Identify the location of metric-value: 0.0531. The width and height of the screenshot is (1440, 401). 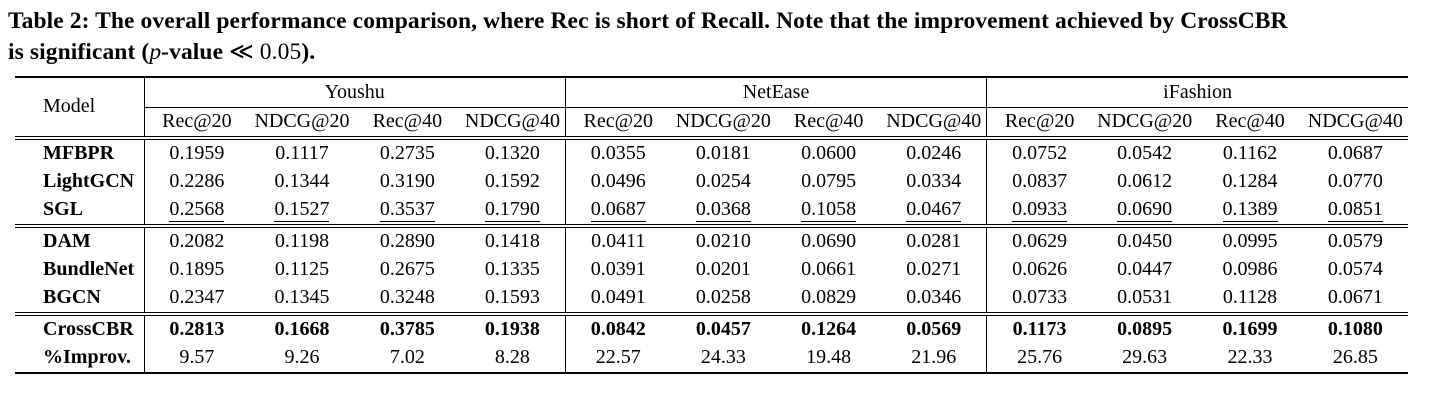
(1145, 297).